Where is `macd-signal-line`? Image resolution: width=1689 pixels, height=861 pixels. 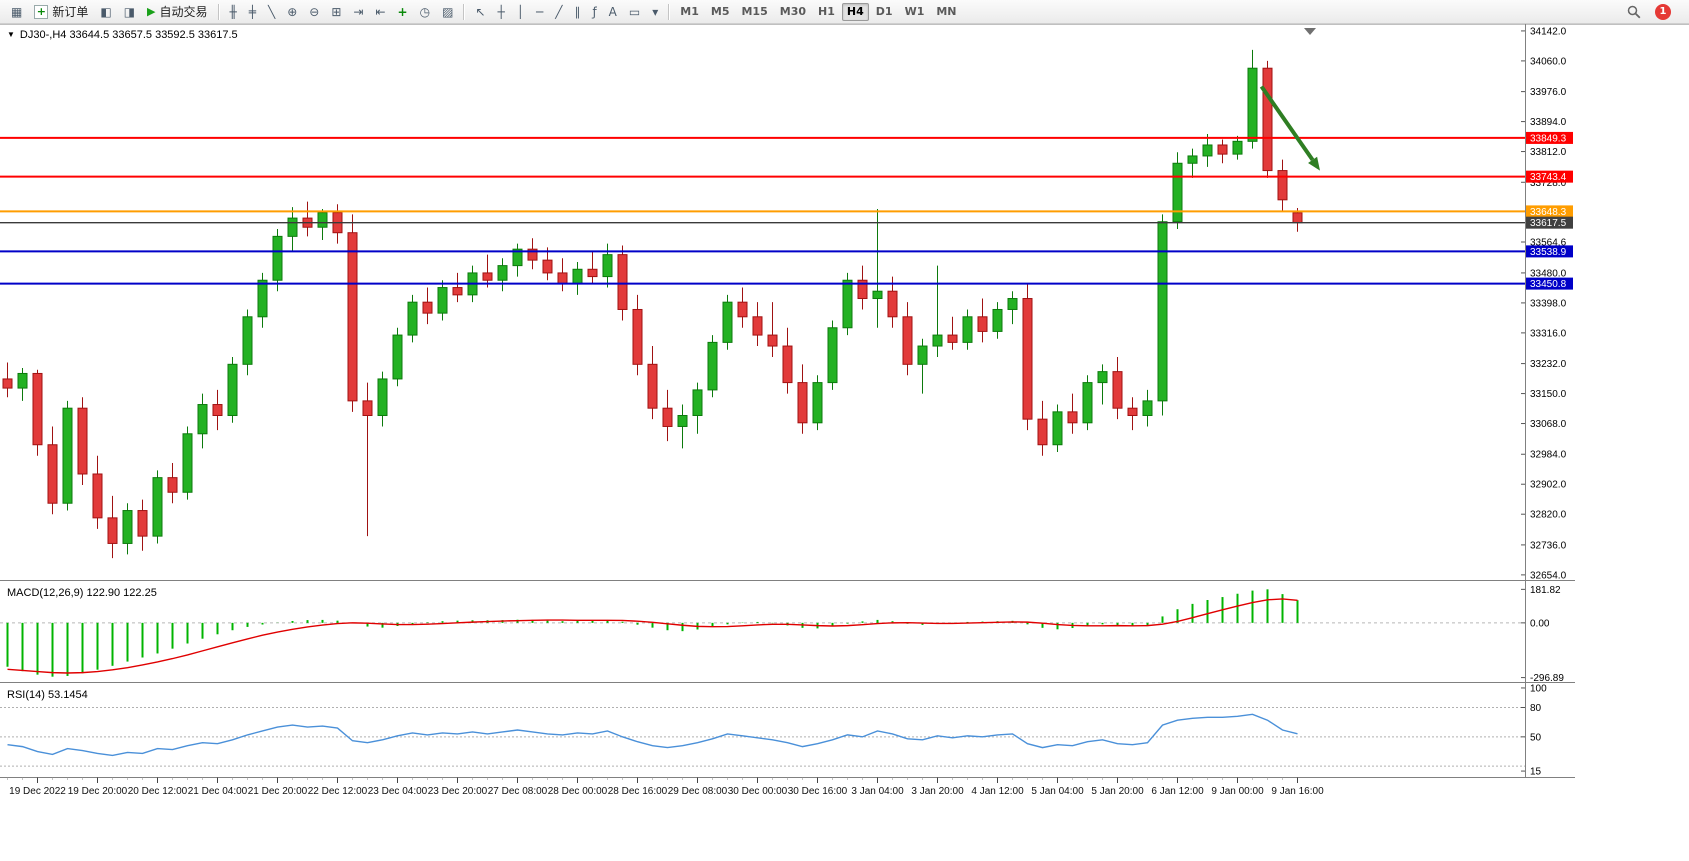
macd-signal-line is located at coordinates (652, 636).